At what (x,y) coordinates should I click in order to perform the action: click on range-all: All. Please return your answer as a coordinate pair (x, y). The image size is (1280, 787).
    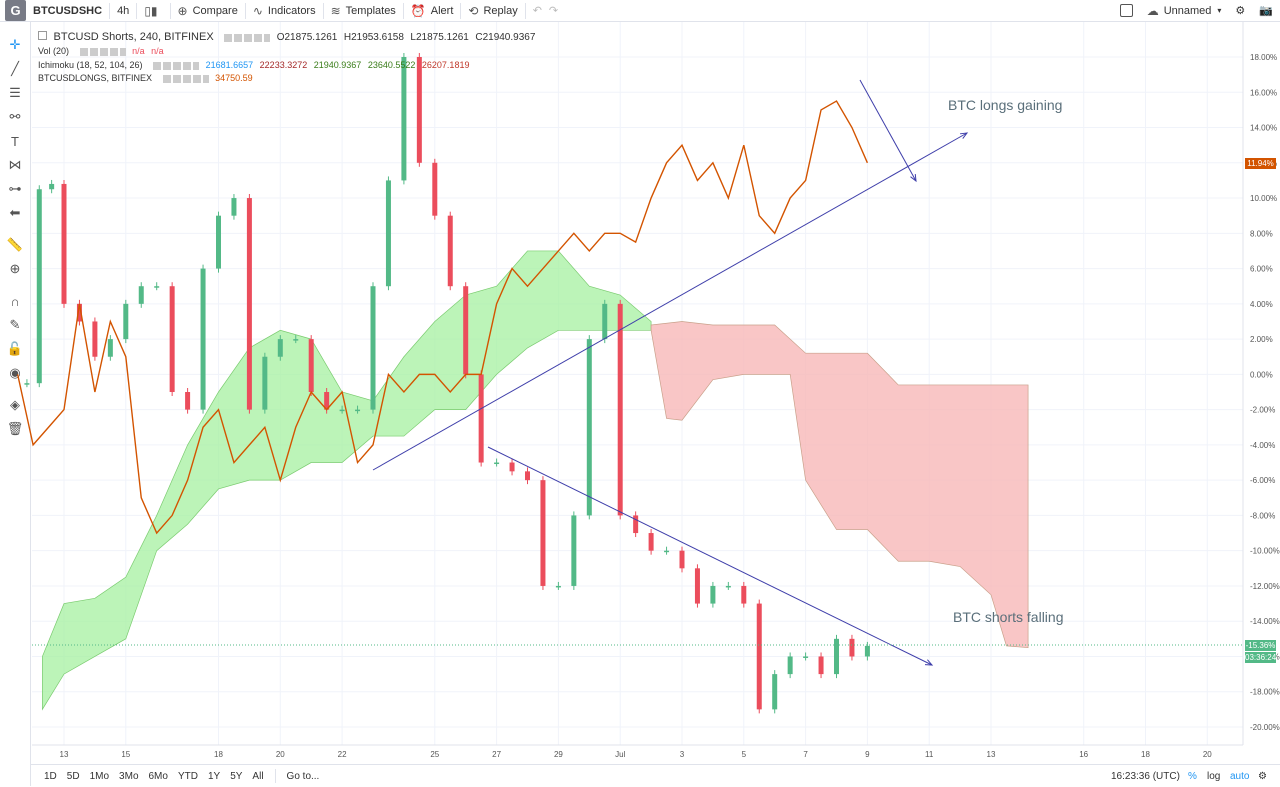
    Looking at the image, I should click on (258, 776).